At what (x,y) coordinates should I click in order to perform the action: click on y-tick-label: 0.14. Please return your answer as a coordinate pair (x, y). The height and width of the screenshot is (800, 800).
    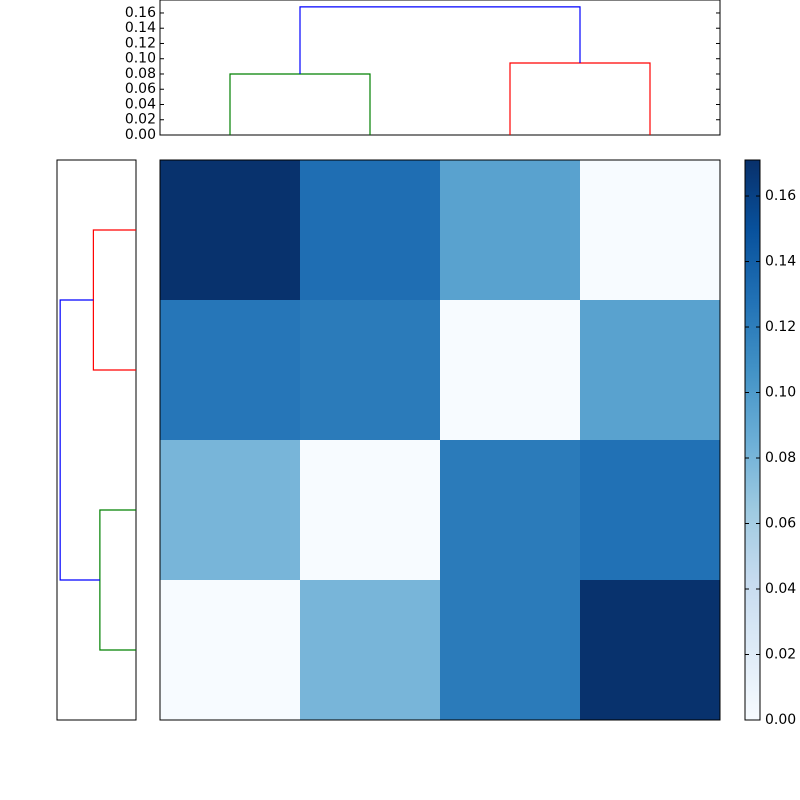
    Looking at the image, I should click on (140, 28).